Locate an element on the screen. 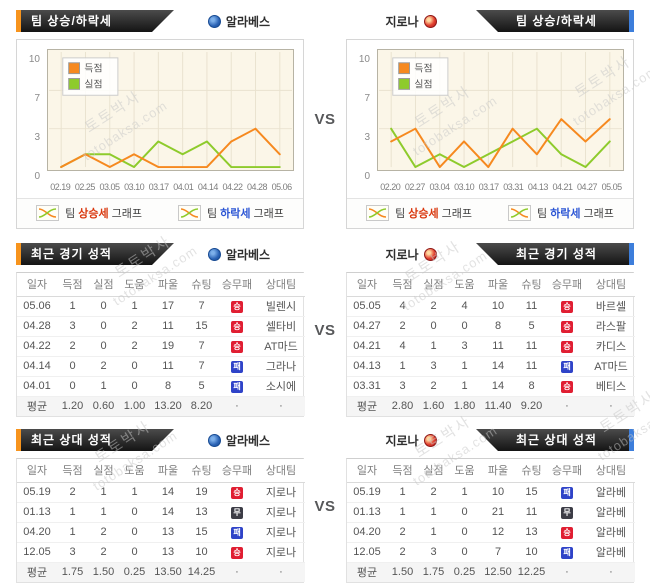 This screenshot has width=650, height=584. cell-result: · is located at coordinates (567, 571).